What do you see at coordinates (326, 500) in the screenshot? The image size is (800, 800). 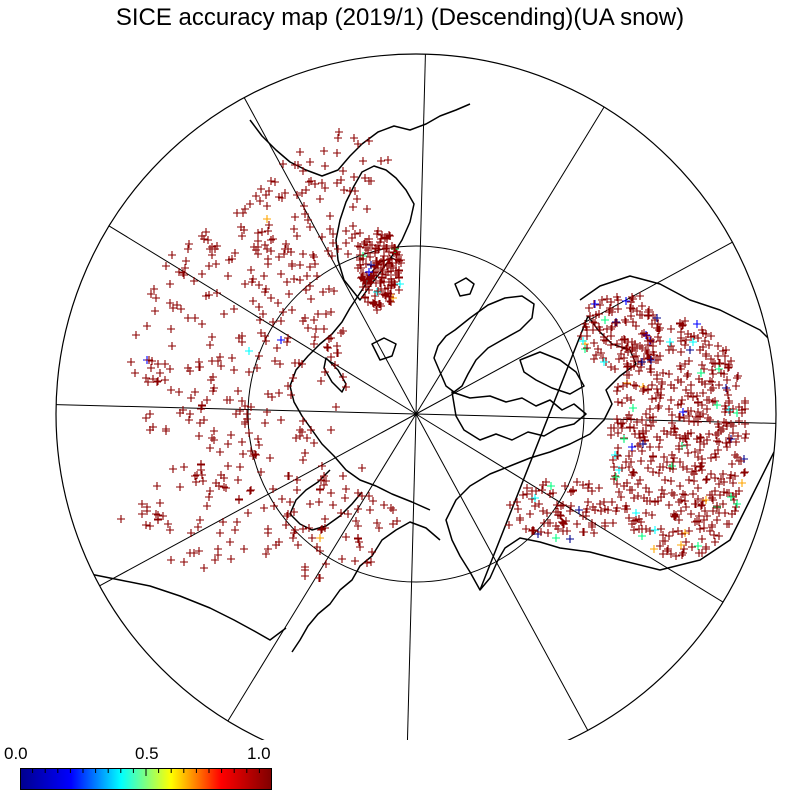 I see `coastline-taymyr` at bounding box center [326, 500].